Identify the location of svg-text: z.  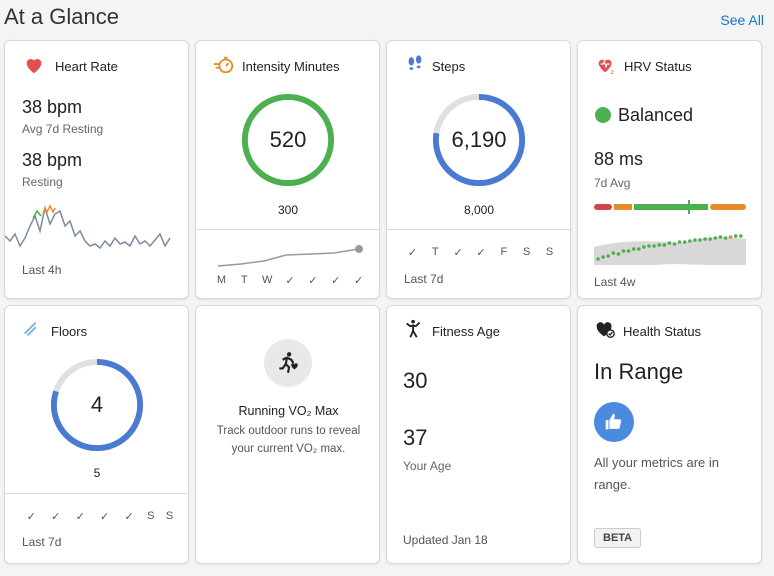
(612, 72).